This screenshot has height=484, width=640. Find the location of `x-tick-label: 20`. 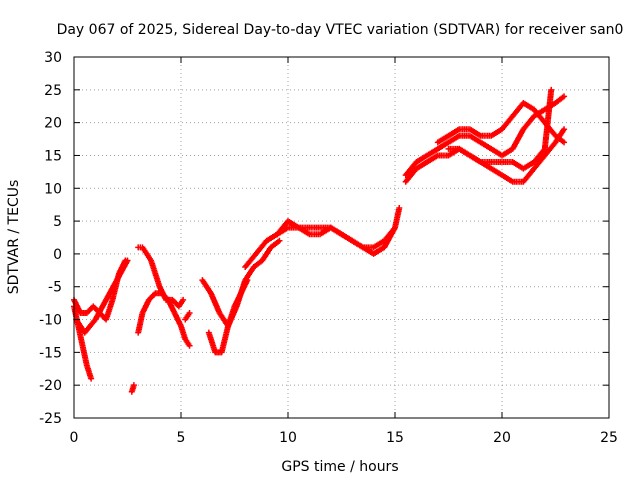

x-tick-label: 20 is located at coordinates (502, 438).